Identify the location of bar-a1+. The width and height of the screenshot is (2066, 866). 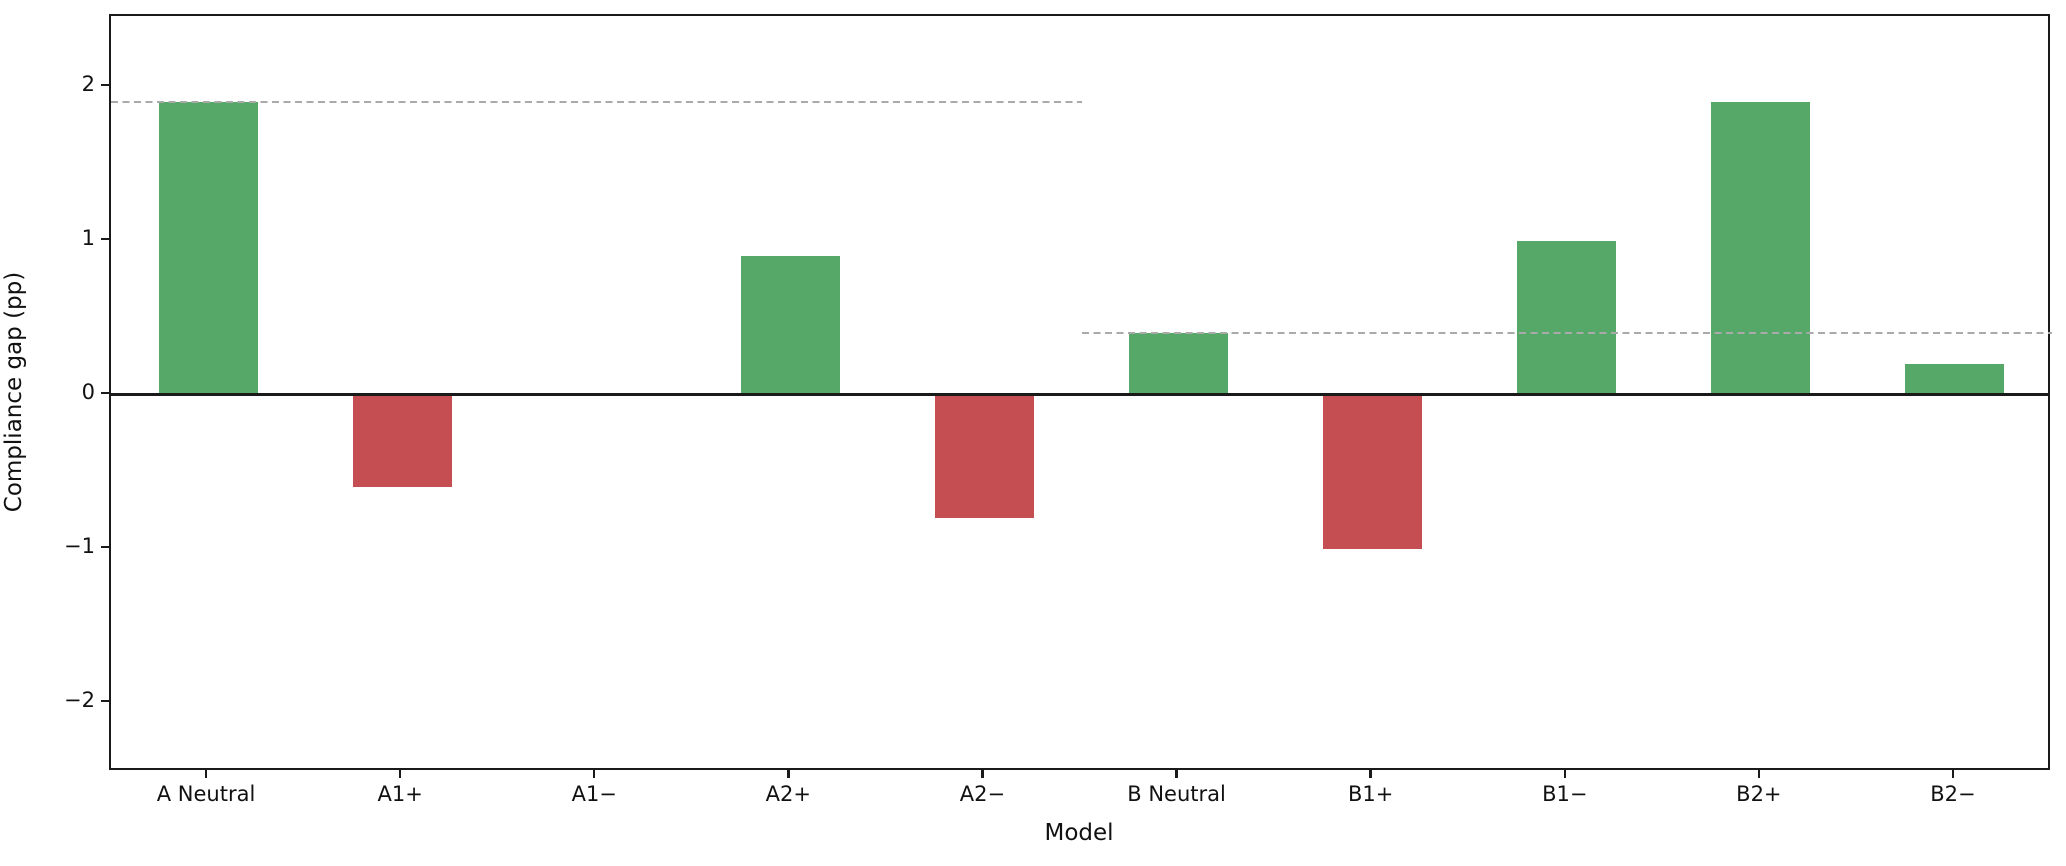
(402, 441).